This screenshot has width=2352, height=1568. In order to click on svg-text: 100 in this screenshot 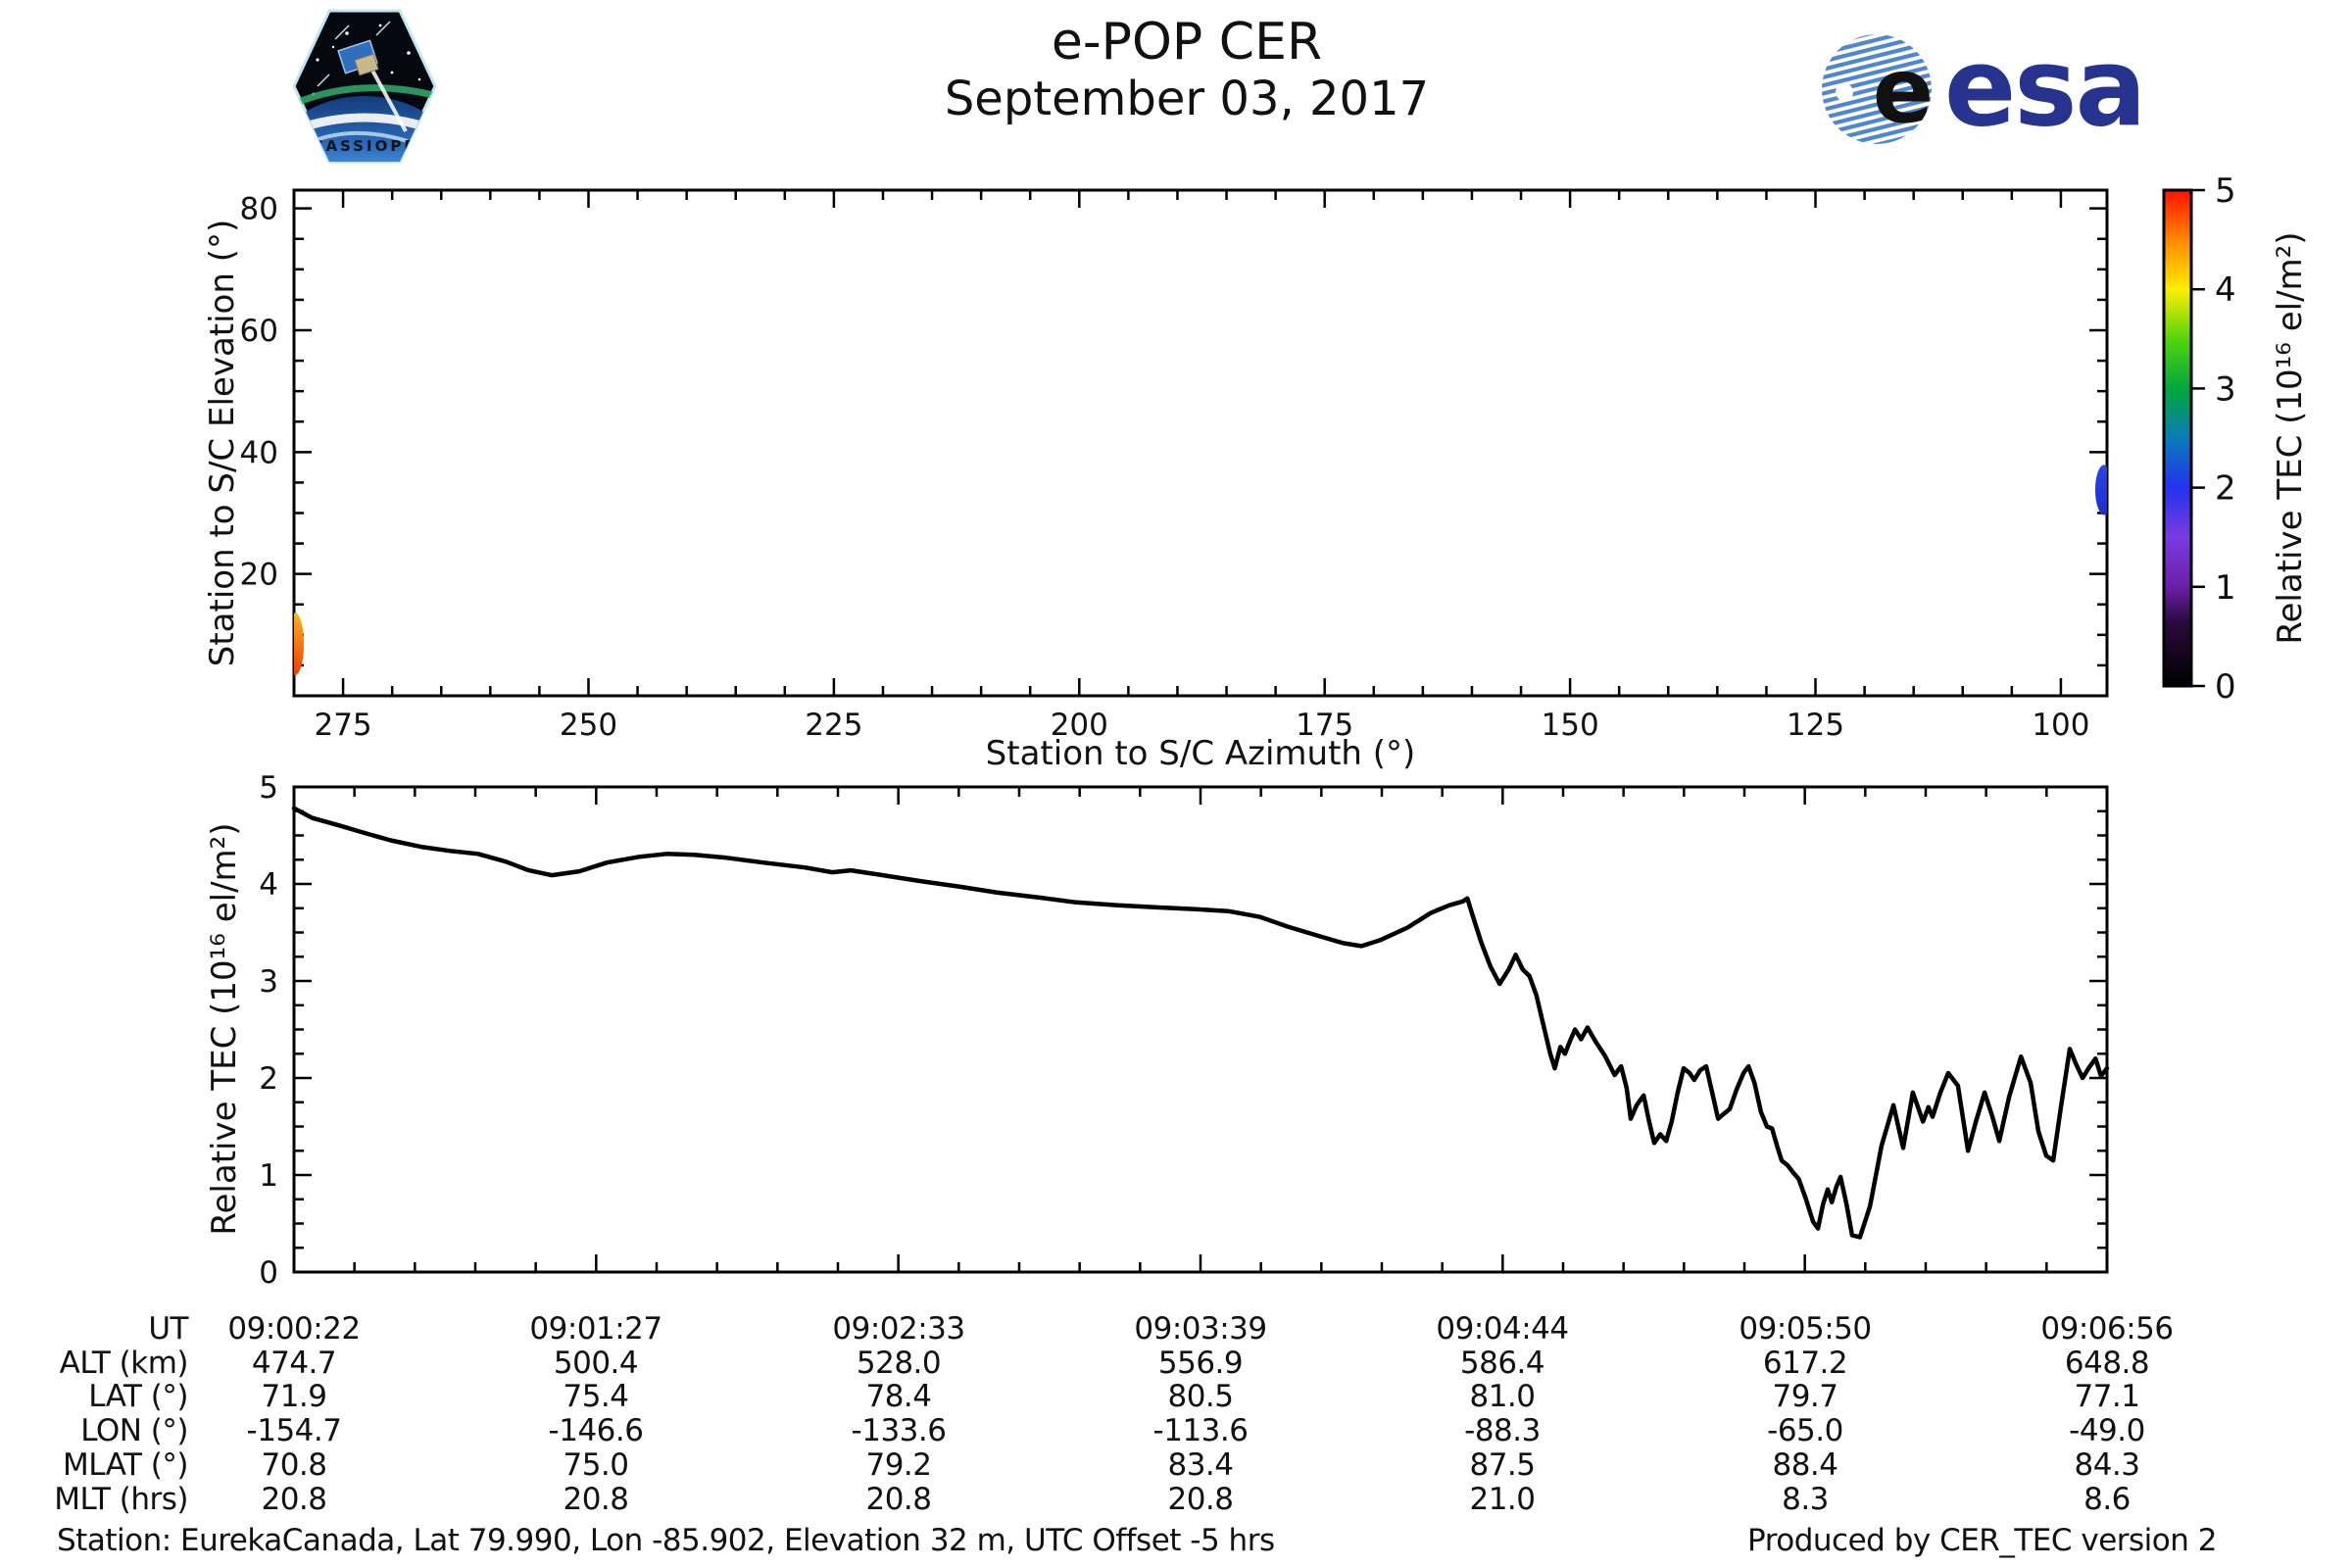, I will do `click(2060, 725)`.